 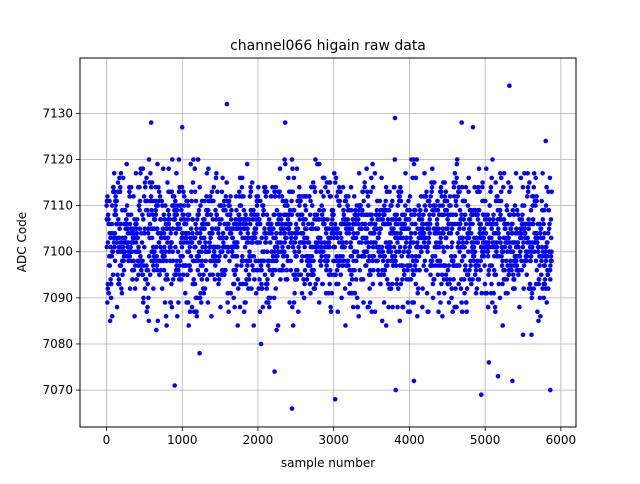 I want to click on x-tick-label: 3000, so click(x=333, y=440).